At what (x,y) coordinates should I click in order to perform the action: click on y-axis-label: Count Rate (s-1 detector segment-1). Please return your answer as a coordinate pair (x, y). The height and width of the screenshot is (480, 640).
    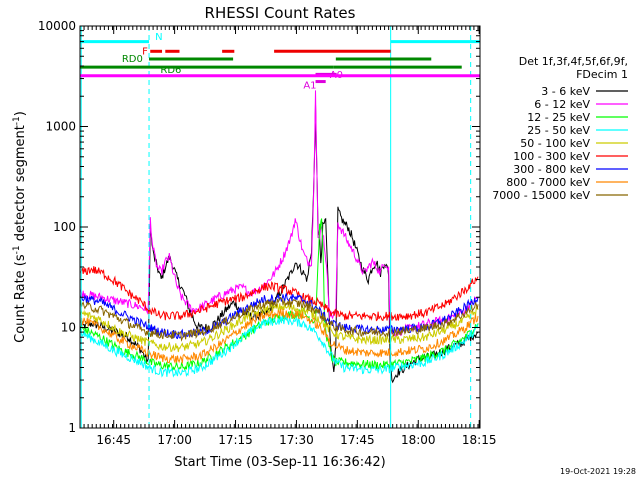
    Looking at the image, I should click on (20, 227).